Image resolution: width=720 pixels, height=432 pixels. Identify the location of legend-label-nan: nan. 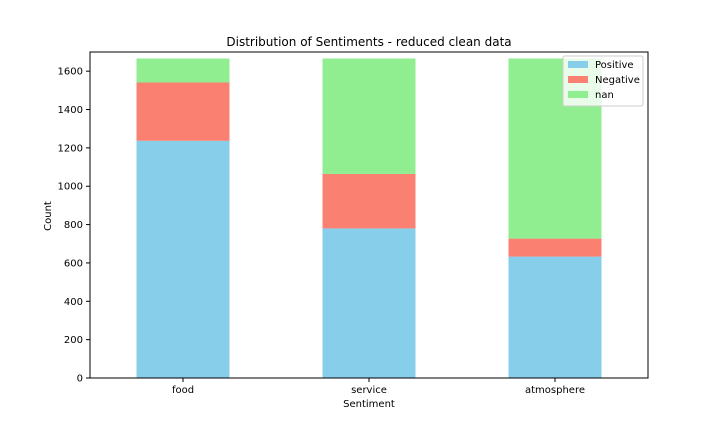
(604, 95).